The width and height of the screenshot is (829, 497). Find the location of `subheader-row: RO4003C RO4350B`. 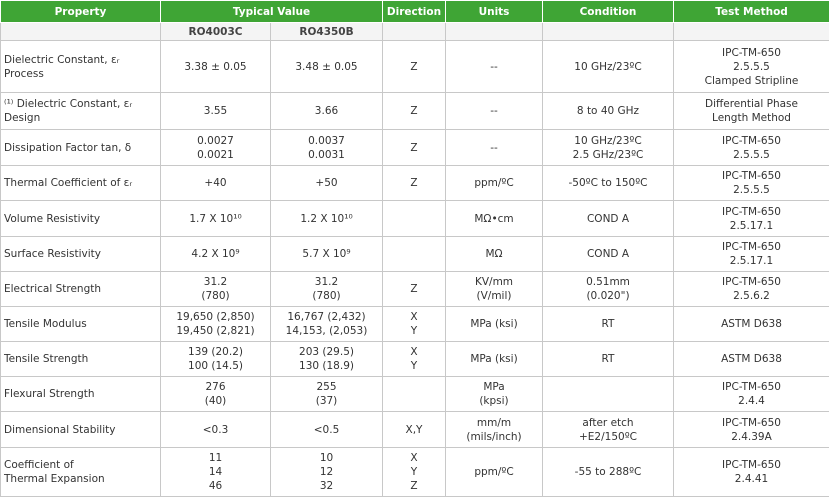

subheader-row: RO4003C RO4350B is located at coordinates (415, 32).